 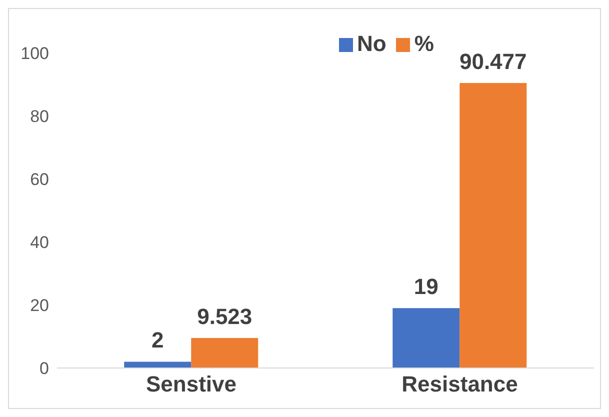 What do you see at coordinates (426, 287) in the screenshot?
I see `data-label: 19` at bounding box center [426, 287].